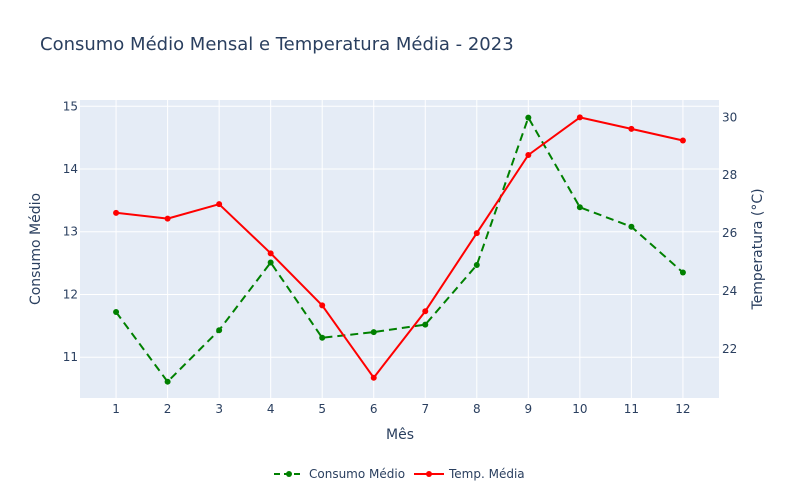 This screenshot has width=800, height=500. What do you see at coordinates (70, 169) in the screenshot?
I see `y-tick-label: 14` at bounding box center [70, 169].